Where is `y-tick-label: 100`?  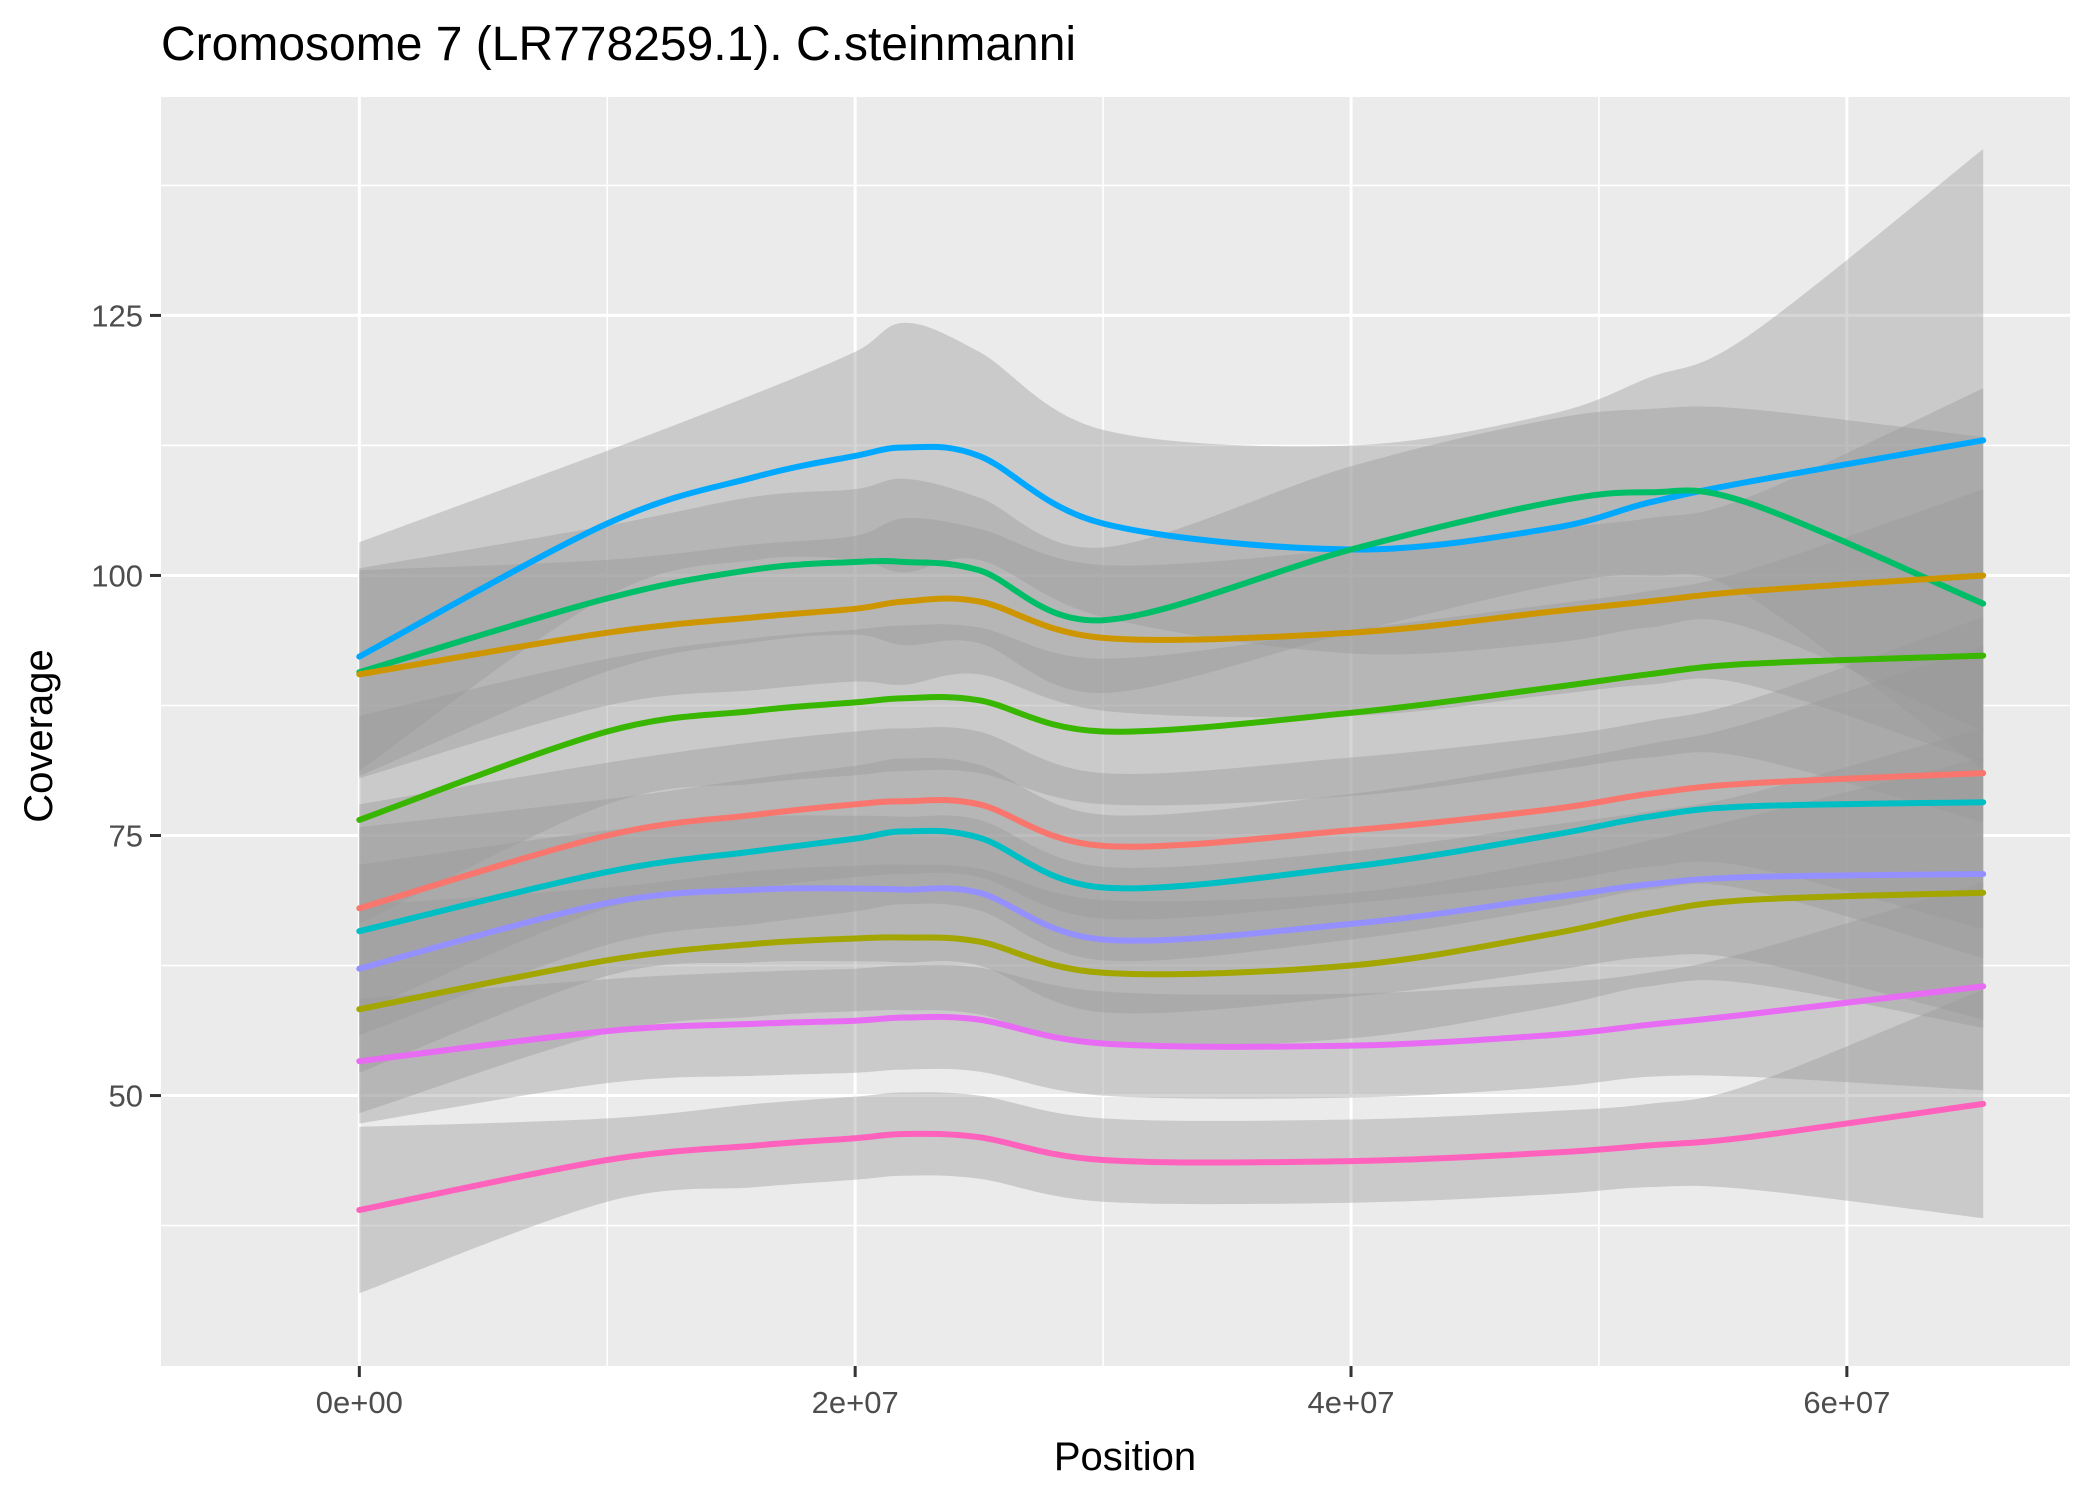
y-tick-label: 100 is located at coordinates (117, 575).